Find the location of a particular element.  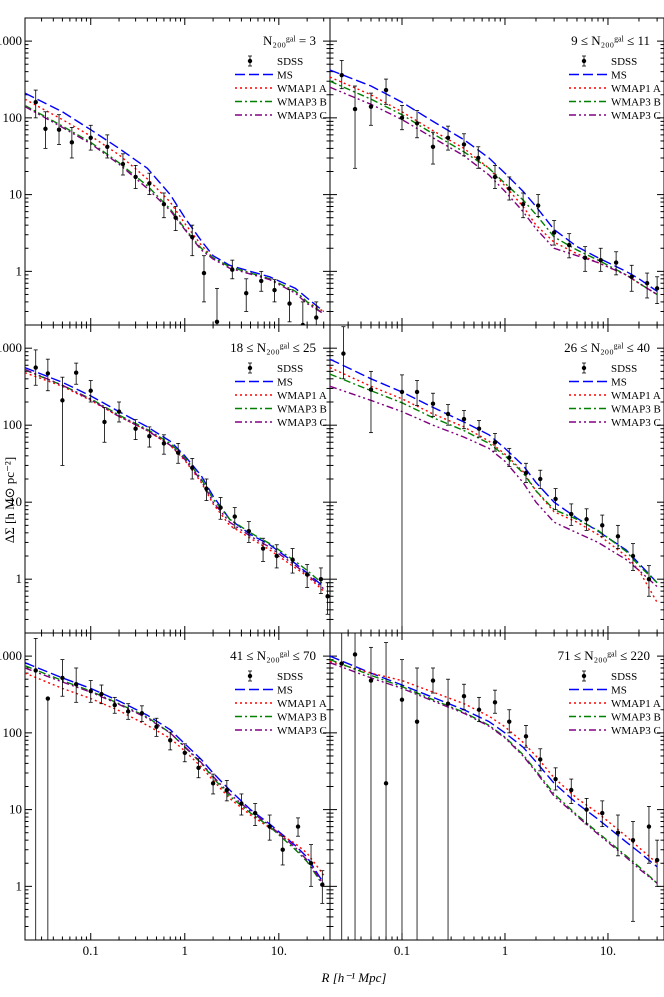

legend-label: WMAP3 B is located at coordinates (302, 718).